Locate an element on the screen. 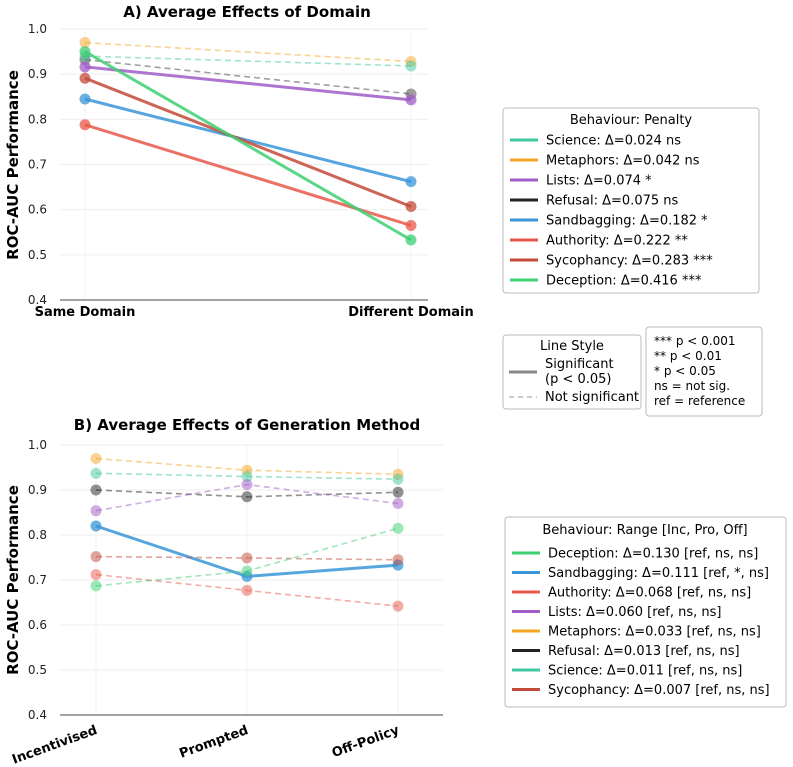  point-sycophancy-same-domain is located at coordinates (85, 78).